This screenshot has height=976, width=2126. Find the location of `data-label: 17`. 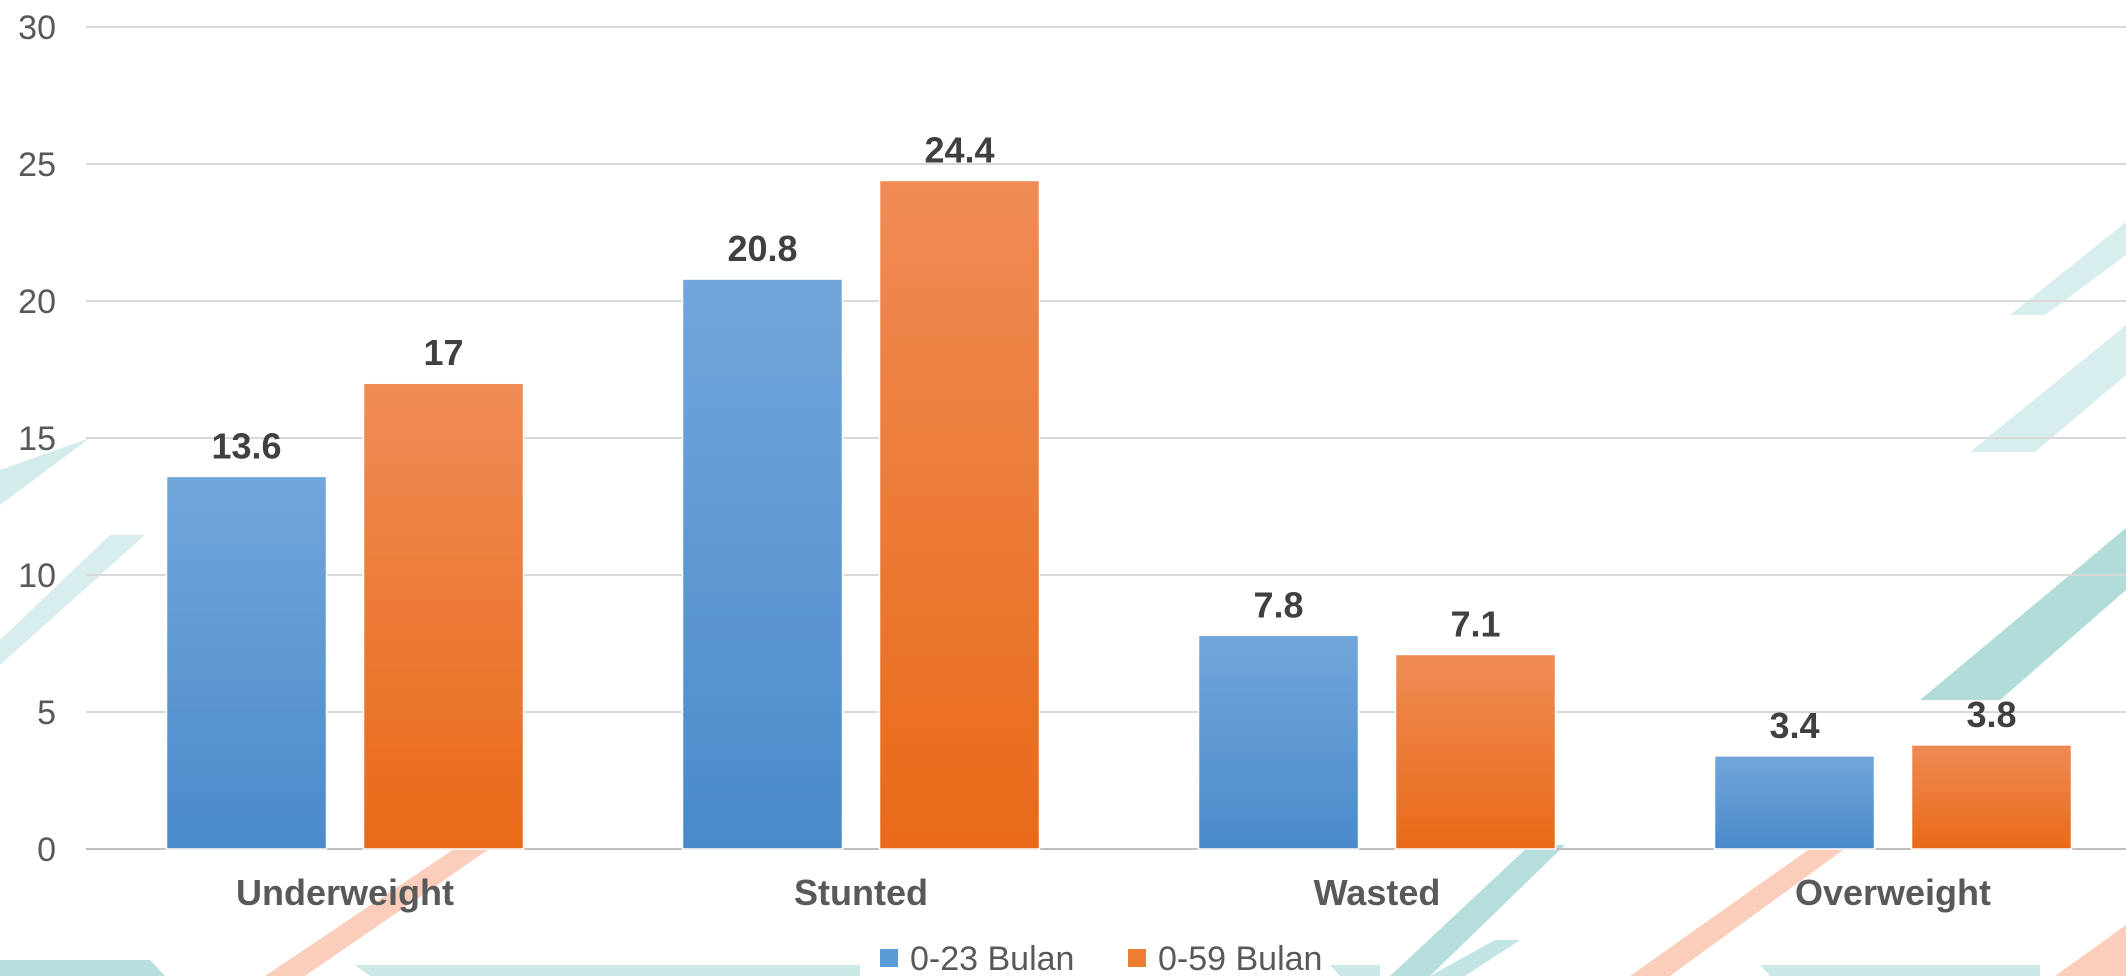

data-label: 17 is located at coordinates (443, 352).